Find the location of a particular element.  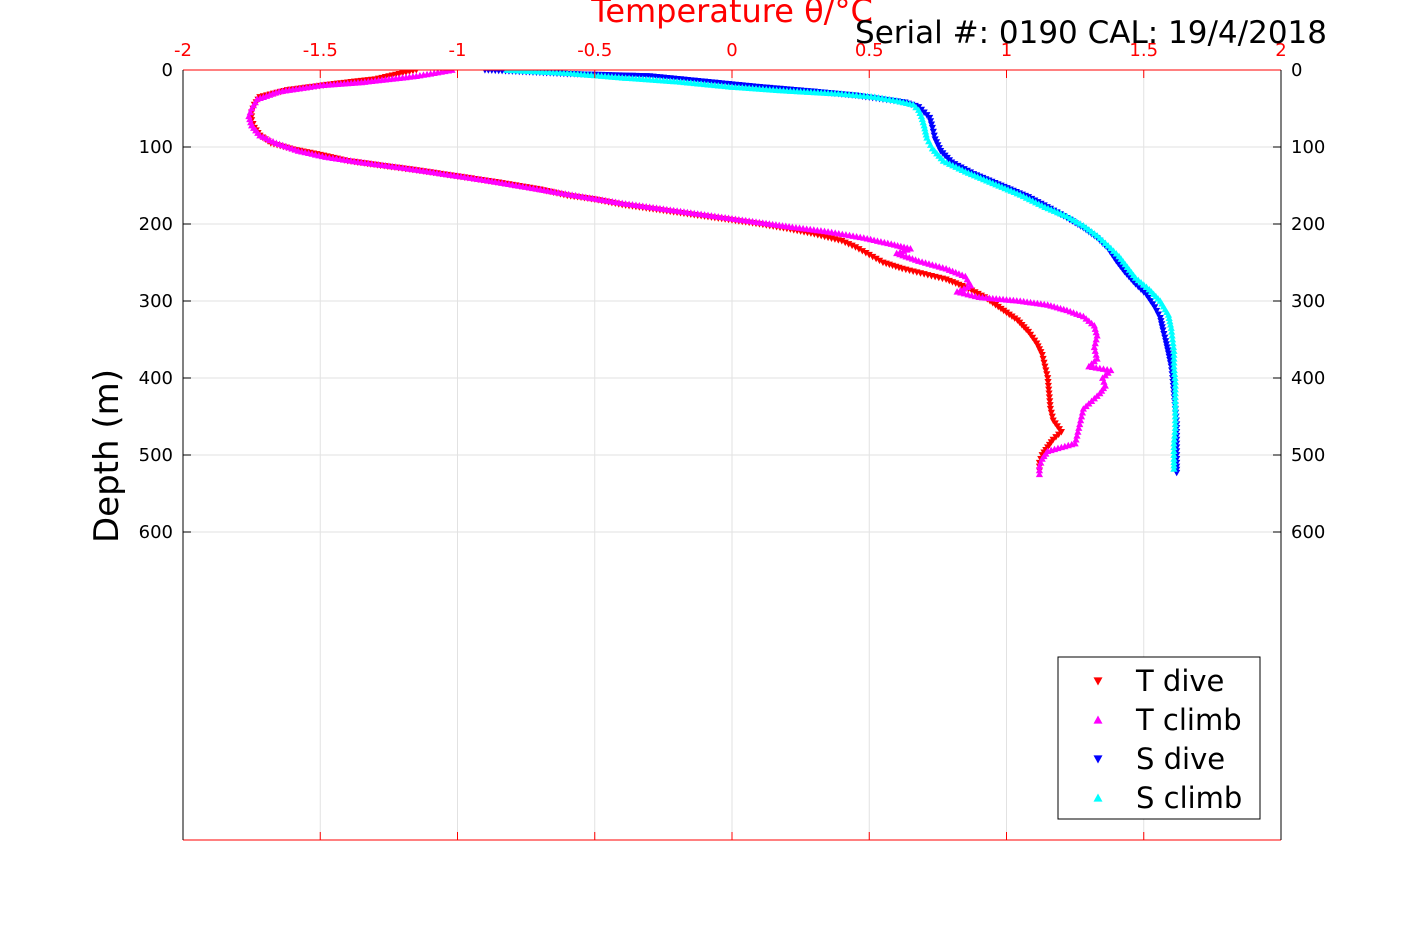

y-tick-label-left: 0 is located at coordinates (167, 70).